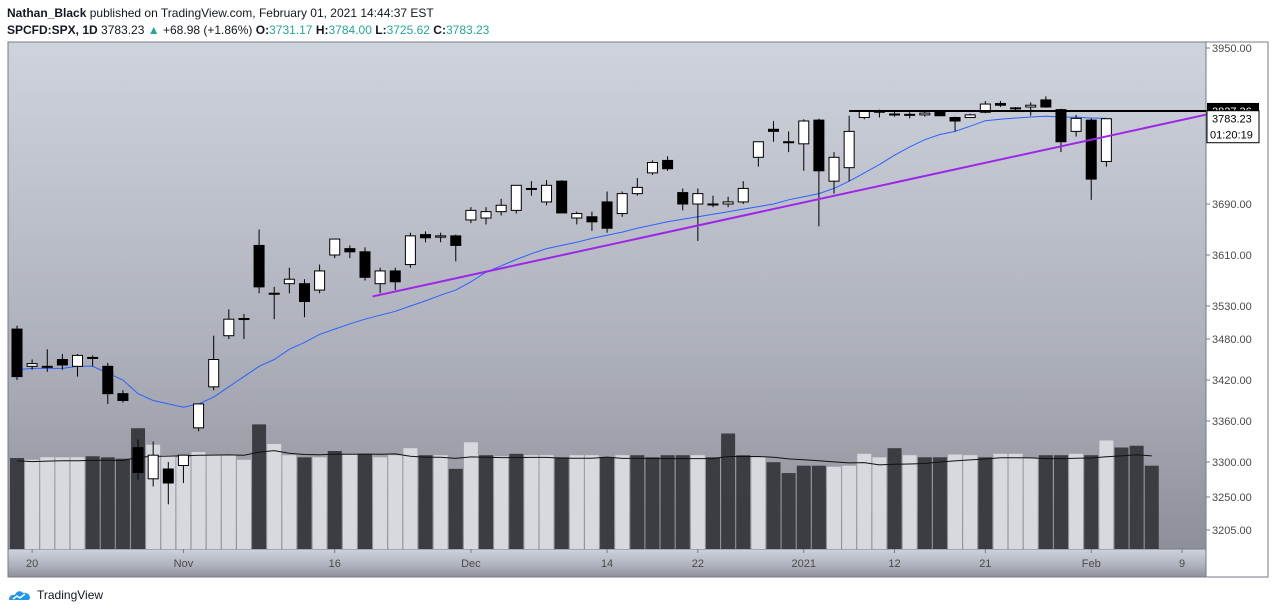 The width and height of the screenshot is (1274, 615). Describe the element at coordinates (52, 30) in the screenshot. I see `symbol-label: SPCFD:SPX, 1D` at that location.